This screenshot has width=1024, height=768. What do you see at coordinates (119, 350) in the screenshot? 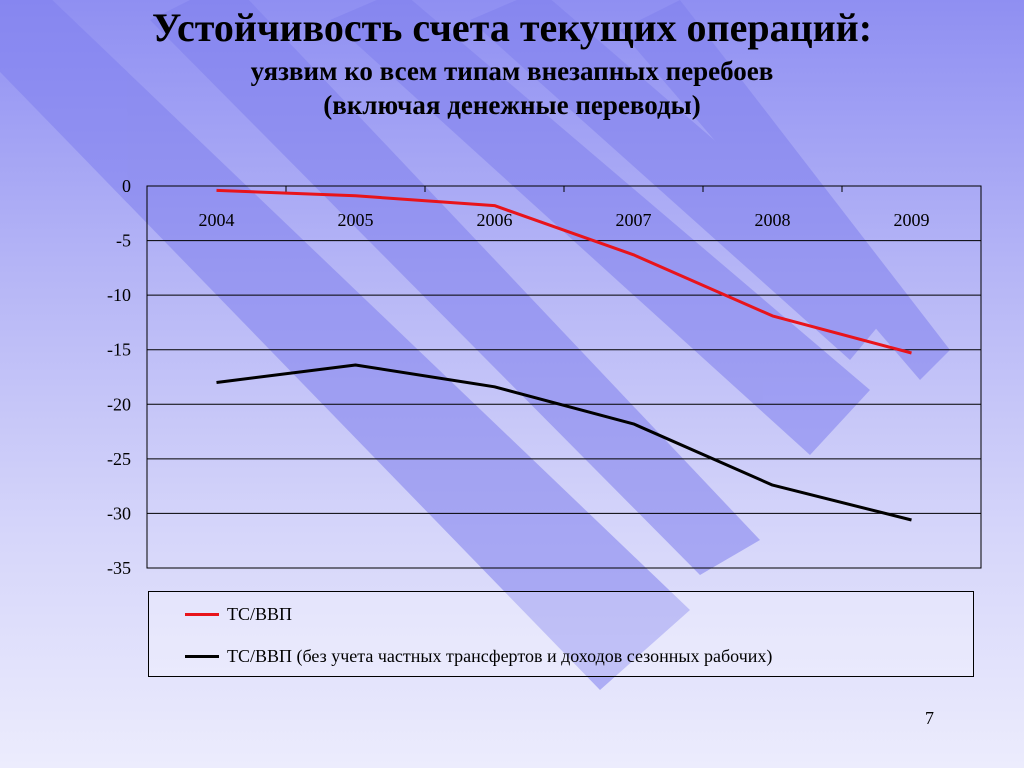
I see `y-tick-label: -15` at bounding box center [119, 350].